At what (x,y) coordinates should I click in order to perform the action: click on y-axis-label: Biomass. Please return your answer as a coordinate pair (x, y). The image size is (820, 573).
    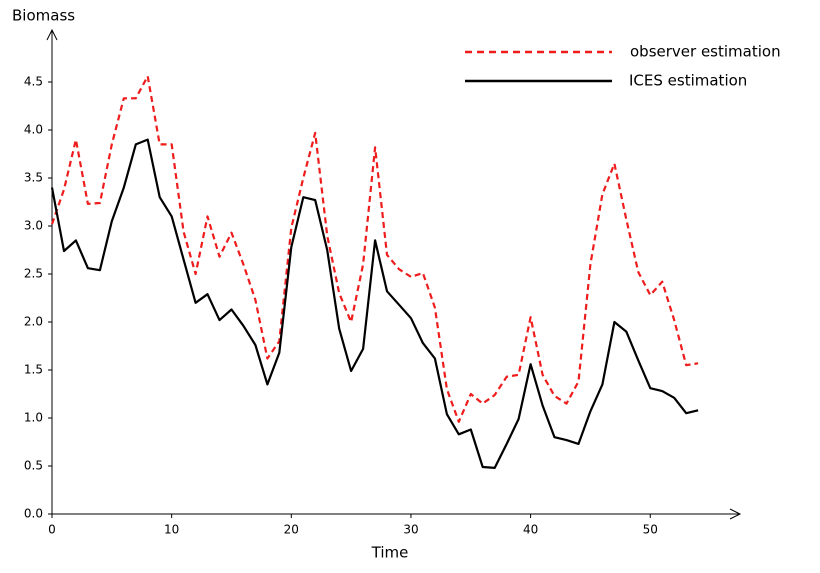
    Looking at the image, I should click on (43, 16).